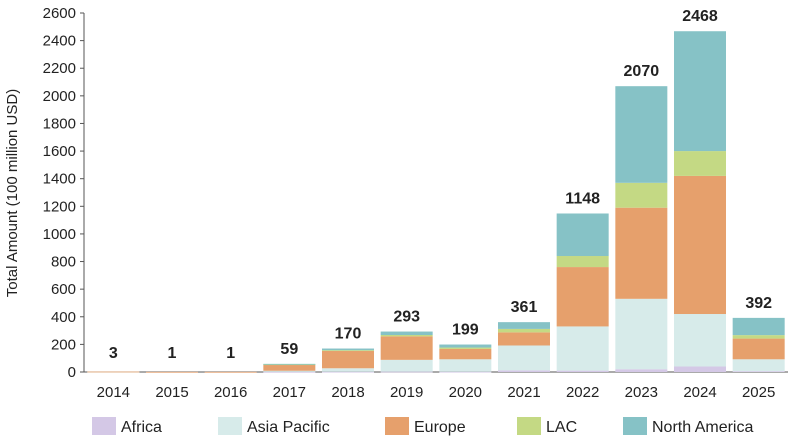 This screenshot has width=800, height=439. I want to click on bar-asia-pacific-2023, so click(641, 334).